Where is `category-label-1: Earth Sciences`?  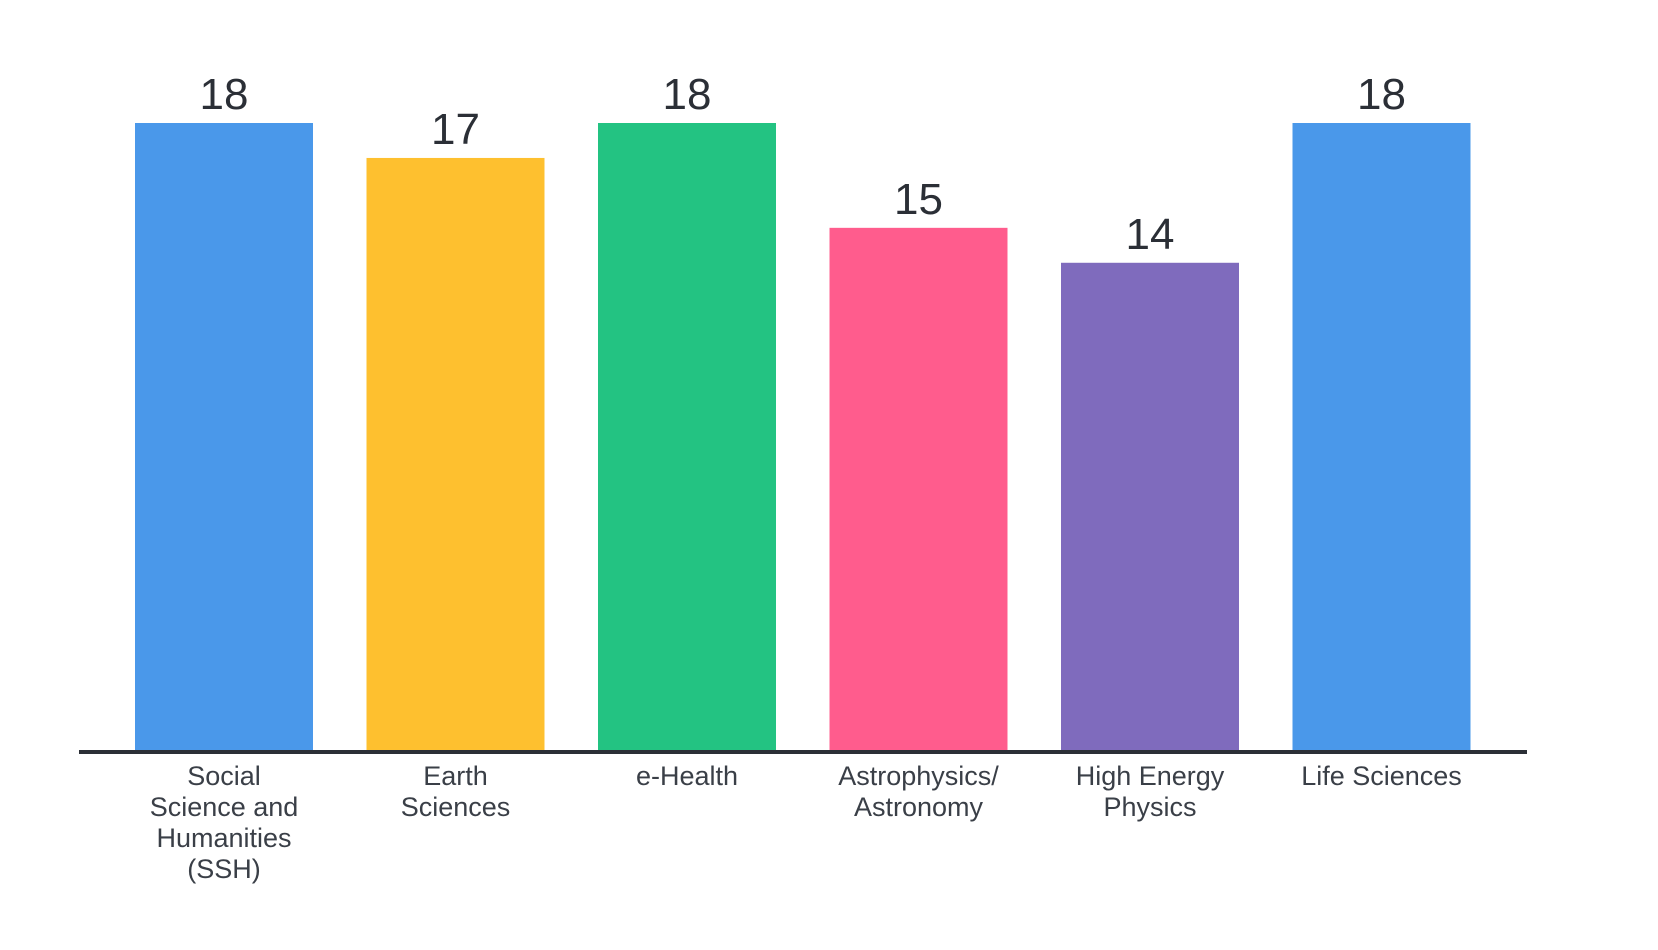
category-label-1: Earth Sciences is located at coordinates (456, 791).